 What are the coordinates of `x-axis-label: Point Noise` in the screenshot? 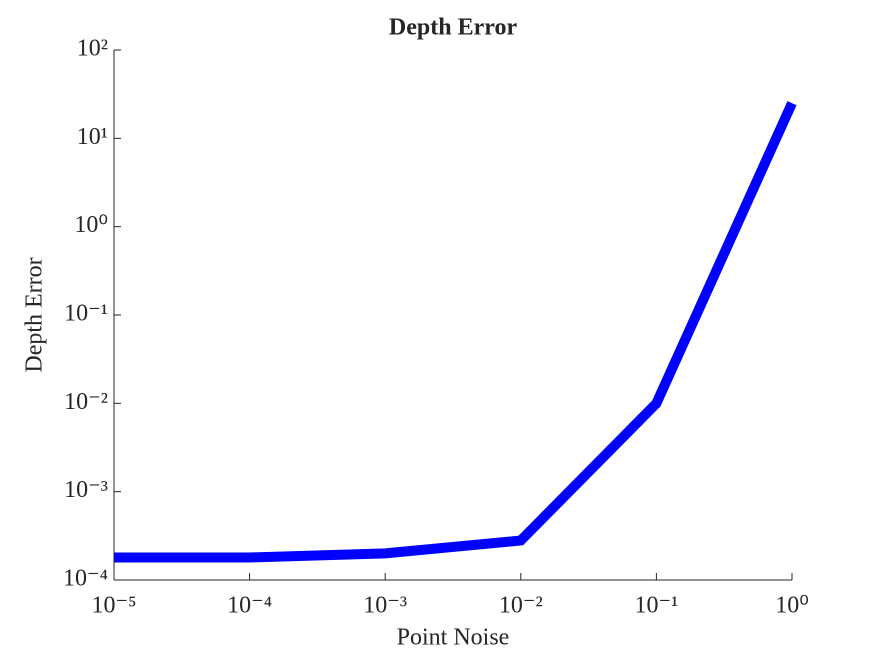 It's located at (453, 638).